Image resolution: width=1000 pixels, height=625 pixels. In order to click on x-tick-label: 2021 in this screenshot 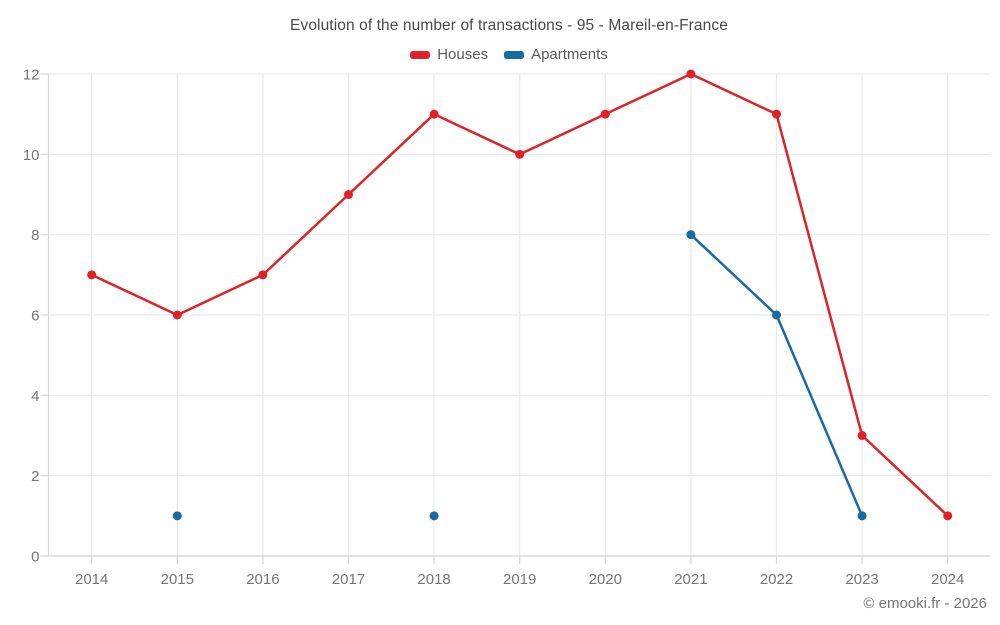, I will do `click(690, 579)`.